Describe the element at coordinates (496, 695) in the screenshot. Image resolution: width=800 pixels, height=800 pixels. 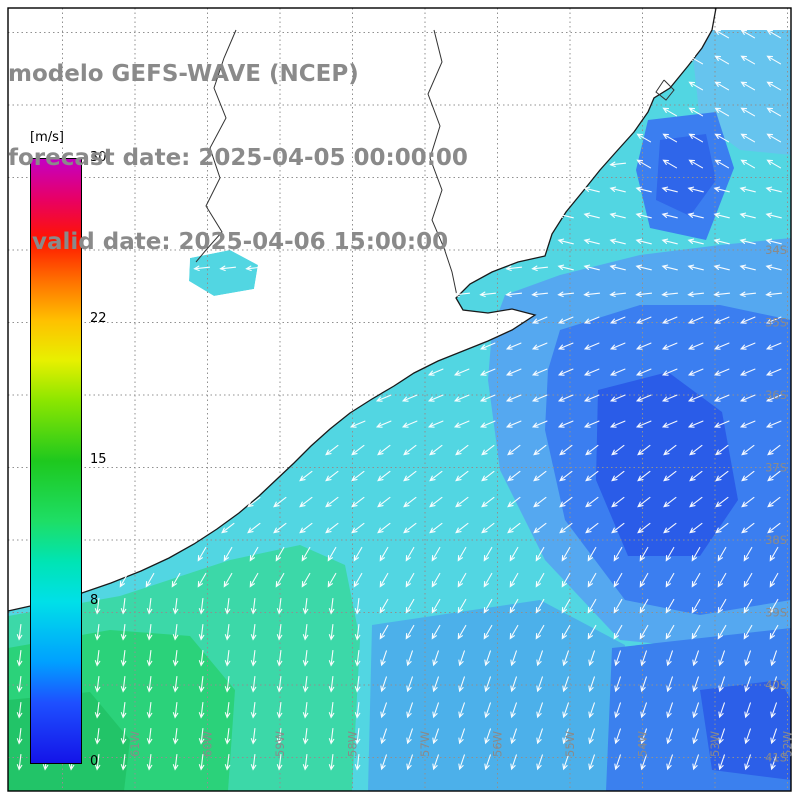
I see `field-region-bottom-center-blue` at that location.